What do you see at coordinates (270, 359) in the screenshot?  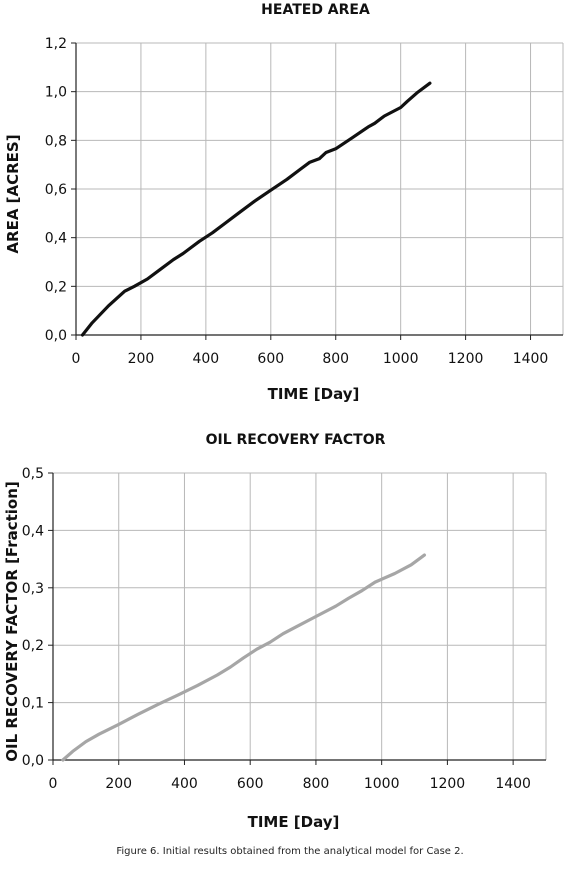 I see `chart1-x-tick-label: 600` at bounding box center [270, 359].